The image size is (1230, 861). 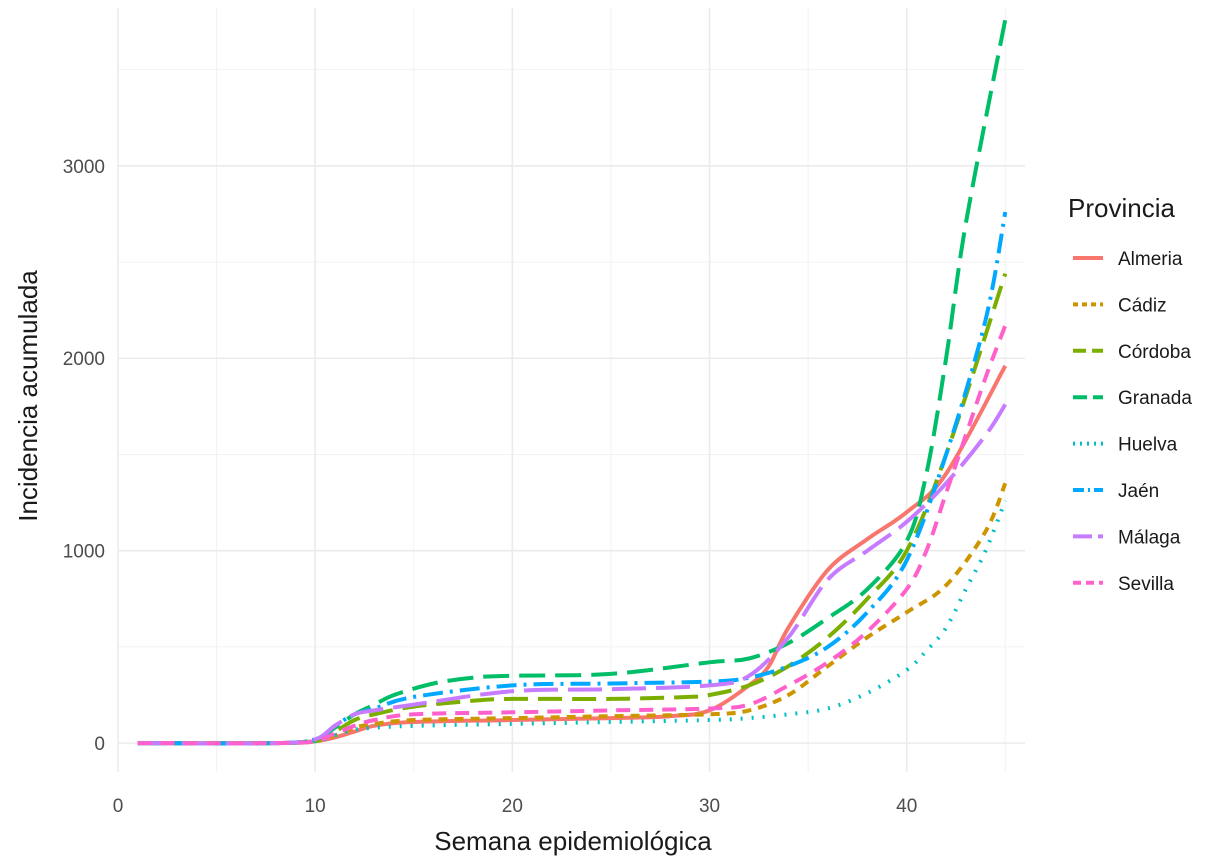 What do you see at coordinates (1149, 537) in the screenshot?
I see `legend-label-málaga: Málaga` at bounding box center [1149, 537].